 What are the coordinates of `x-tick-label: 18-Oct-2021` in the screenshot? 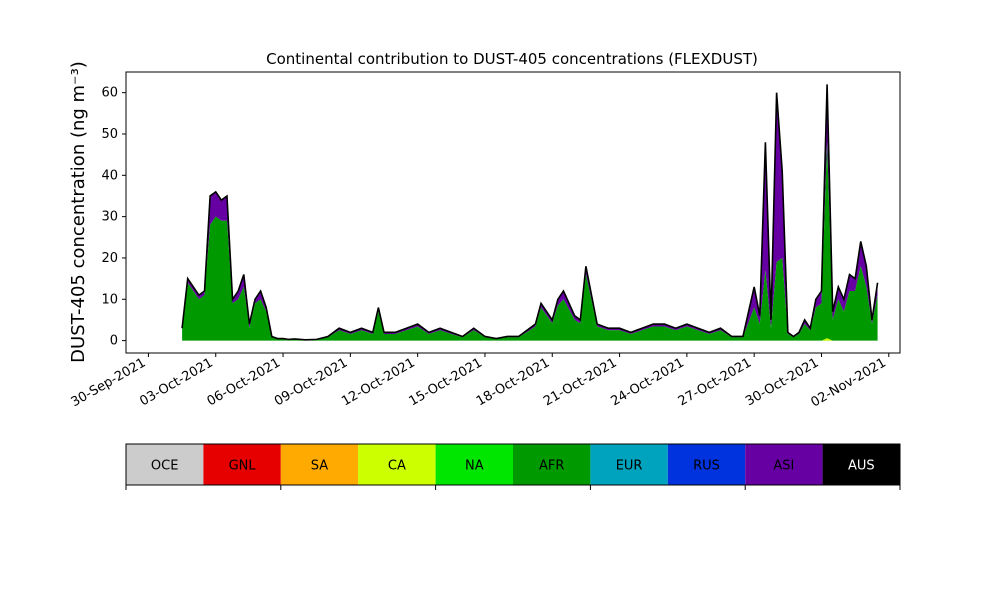 It's located at (513, 382).